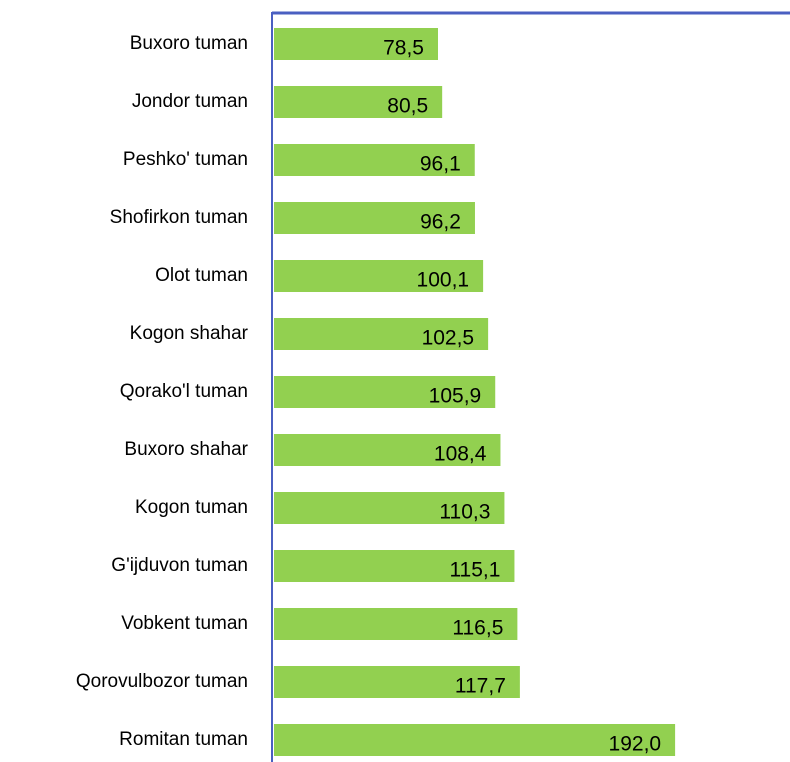 This screenshot has width=790, height=762. I want to click on y-tick-label: Kogon tuman, so click(191, 507).